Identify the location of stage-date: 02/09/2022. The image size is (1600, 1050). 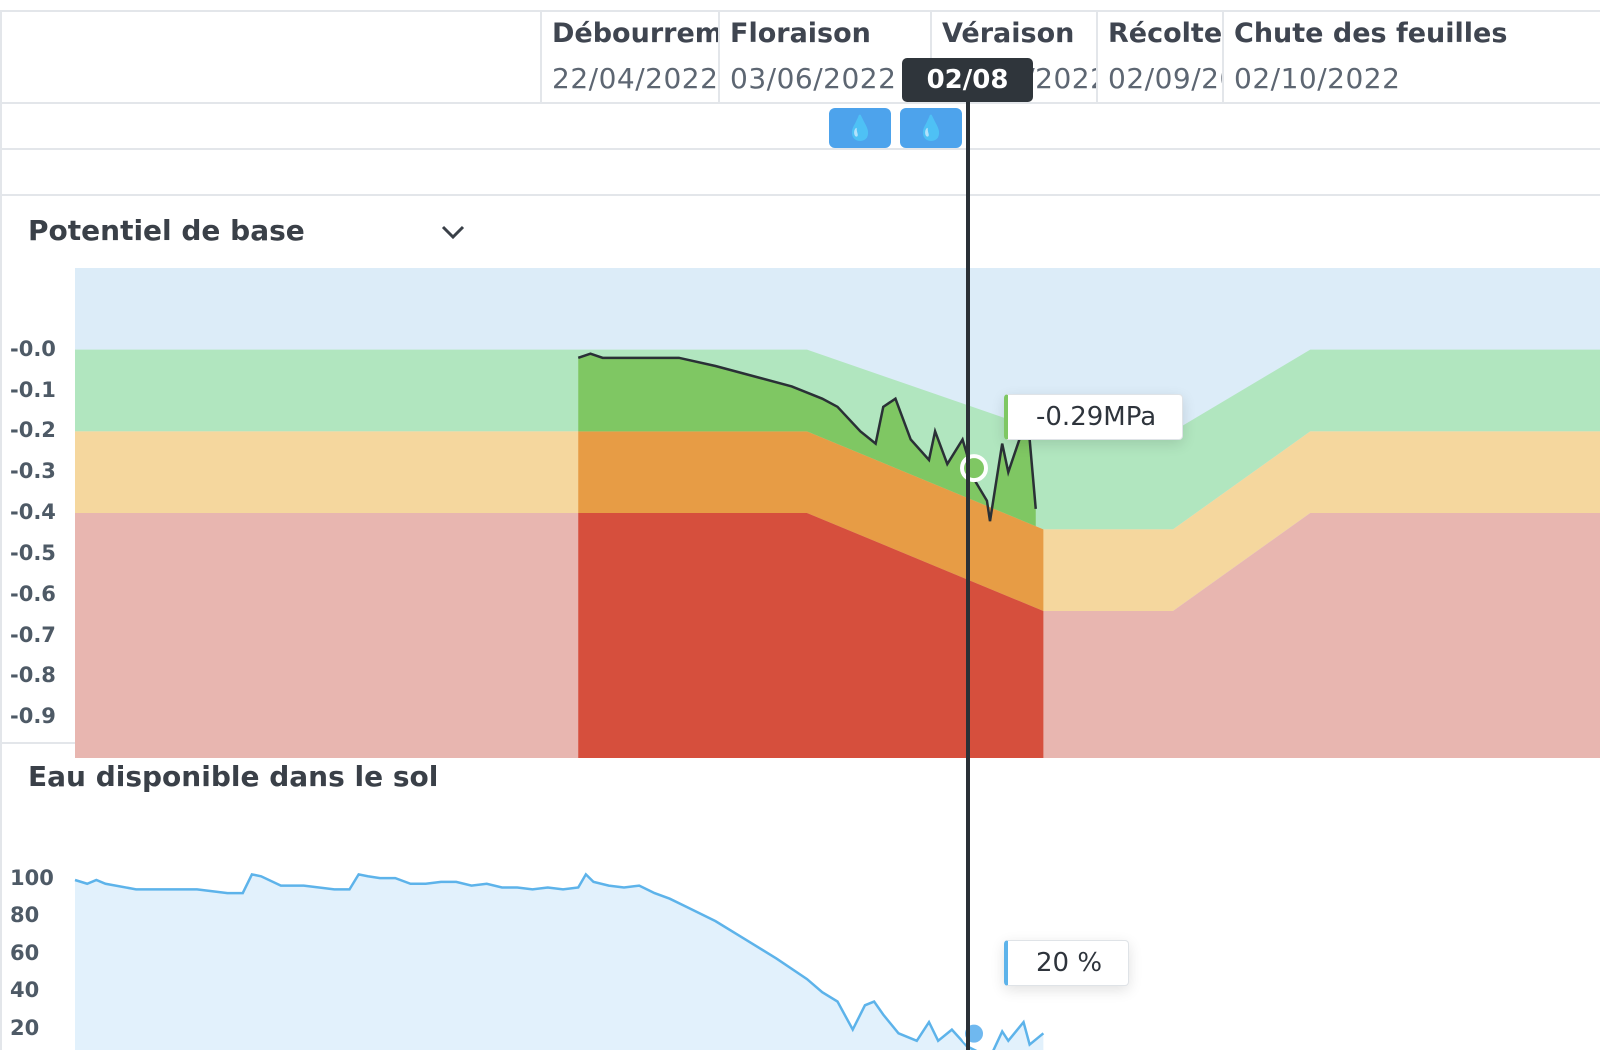
(1165, 78).